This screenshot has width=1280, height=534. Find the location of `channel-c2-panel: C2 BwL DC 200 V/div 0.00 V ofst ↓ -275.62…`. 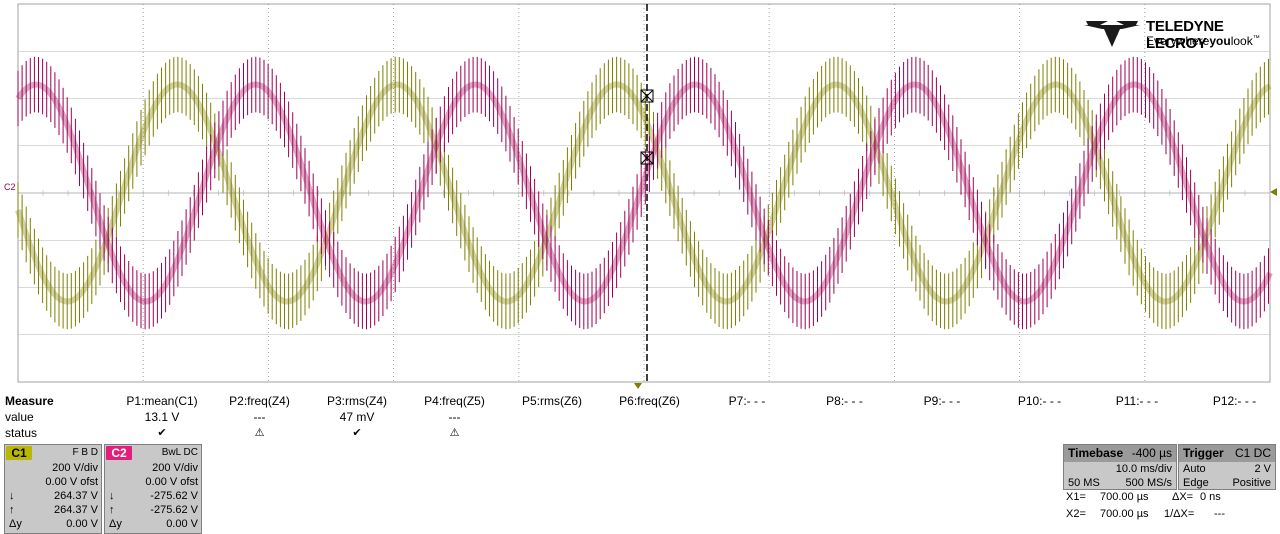

channel-c2-panel: C2 BwL DC 200 V/div 0.00 V ofst ↓ -275.62… is located at coordinates (153, 489).